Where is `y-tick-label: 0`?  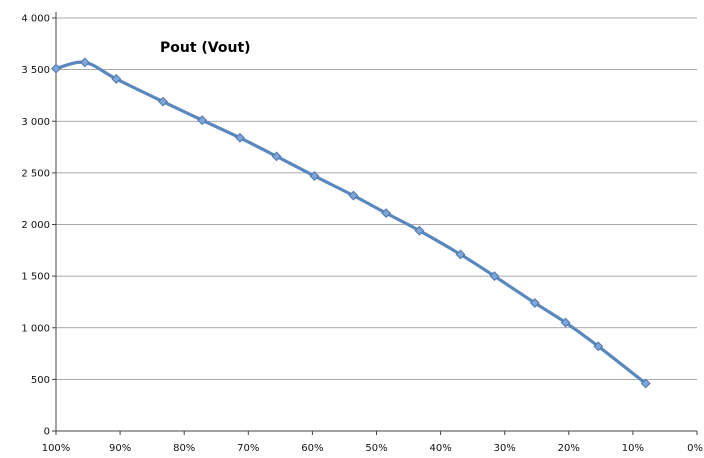 y-tick-label: 0 is located at coordinates (47, 432).